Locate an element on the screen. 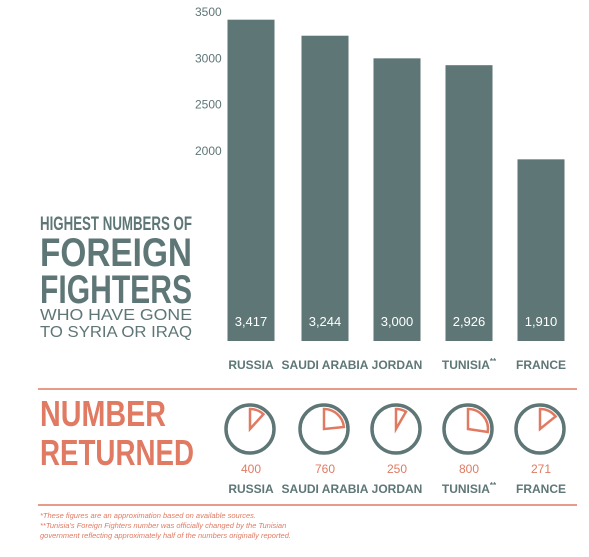 This screenshot has width=589, height=557. bar-category-label: JORDAN is located at coordinates (397, 365).